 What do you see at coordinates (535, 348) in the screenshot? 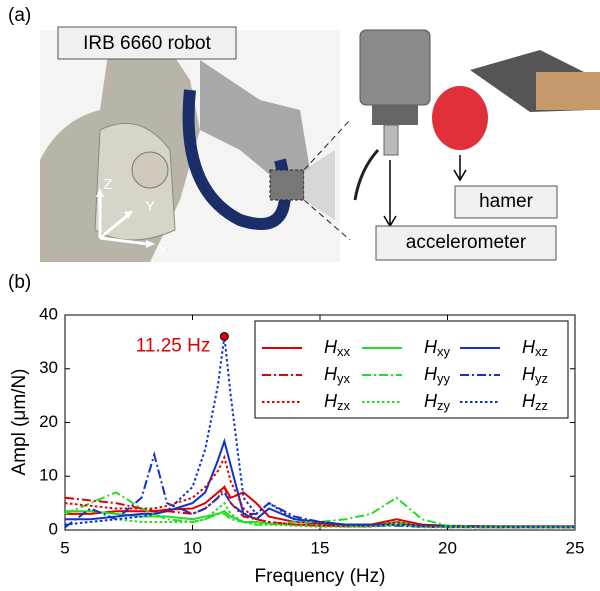
I see `legend-label: Hxz` at bounding box center [535, 348].